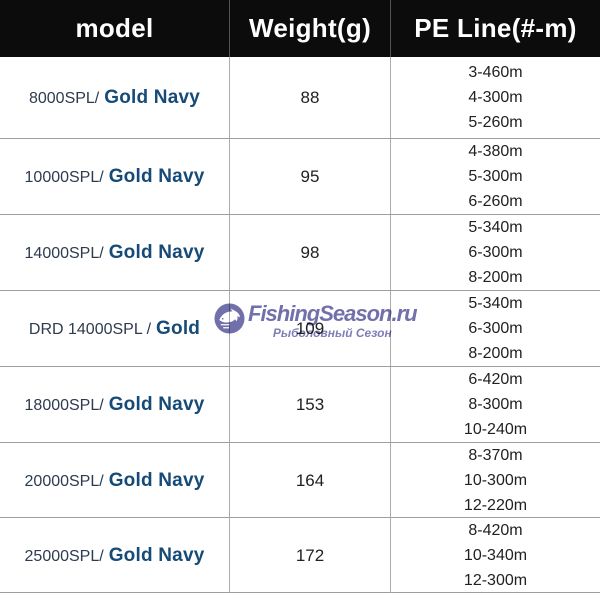 Image resolution: width=600 pixels, height=600 pixels. I want to click on model-value: 10000SPL/Gold Navy, so click(115, 177).